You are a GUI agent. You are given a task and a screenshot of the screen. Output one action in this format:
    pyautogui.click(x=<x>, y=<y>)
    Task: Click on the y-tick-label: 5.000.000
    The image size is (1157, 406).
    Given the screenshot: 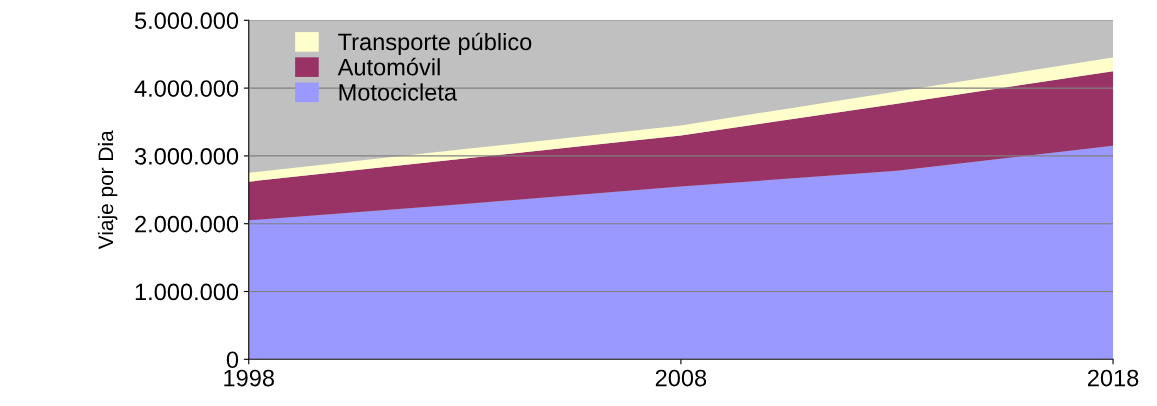 What is the action you would take?
    pyautogui.click(x=186, y=21)
    